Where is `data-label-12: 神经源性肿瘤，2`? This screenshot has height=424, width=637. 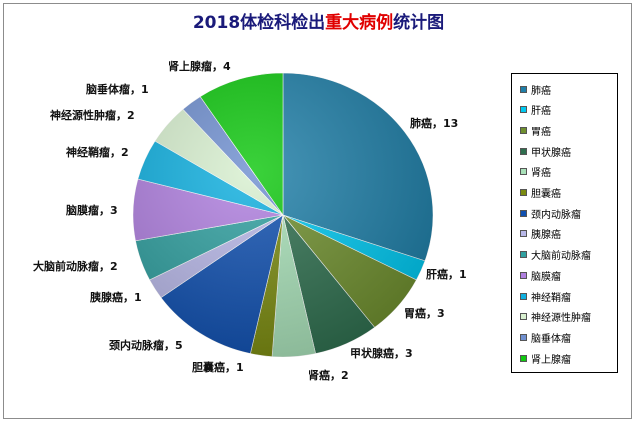
data-label-12: 神经源性肿瘤，2 is located at coordinates (92, 115).